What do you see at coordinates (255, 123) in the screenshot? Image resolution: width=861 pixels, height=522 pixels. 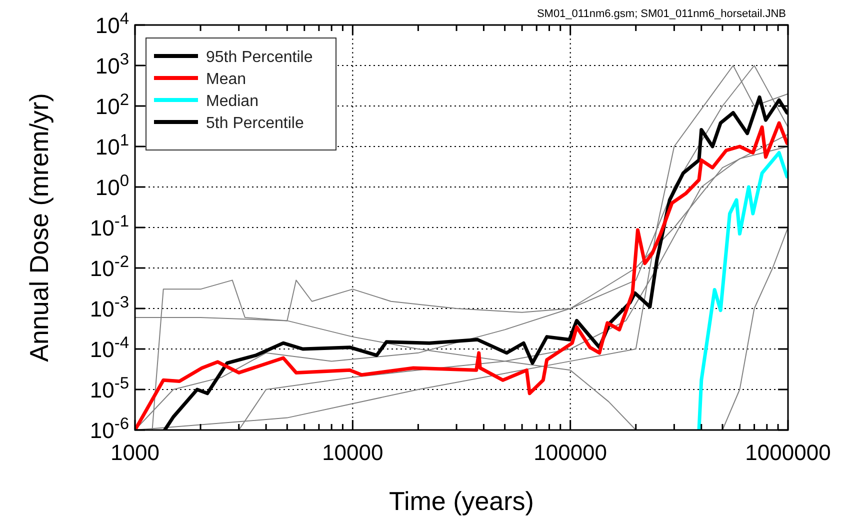 I see `legend-label: 5th Percentile` at bounding box center [255, 123].